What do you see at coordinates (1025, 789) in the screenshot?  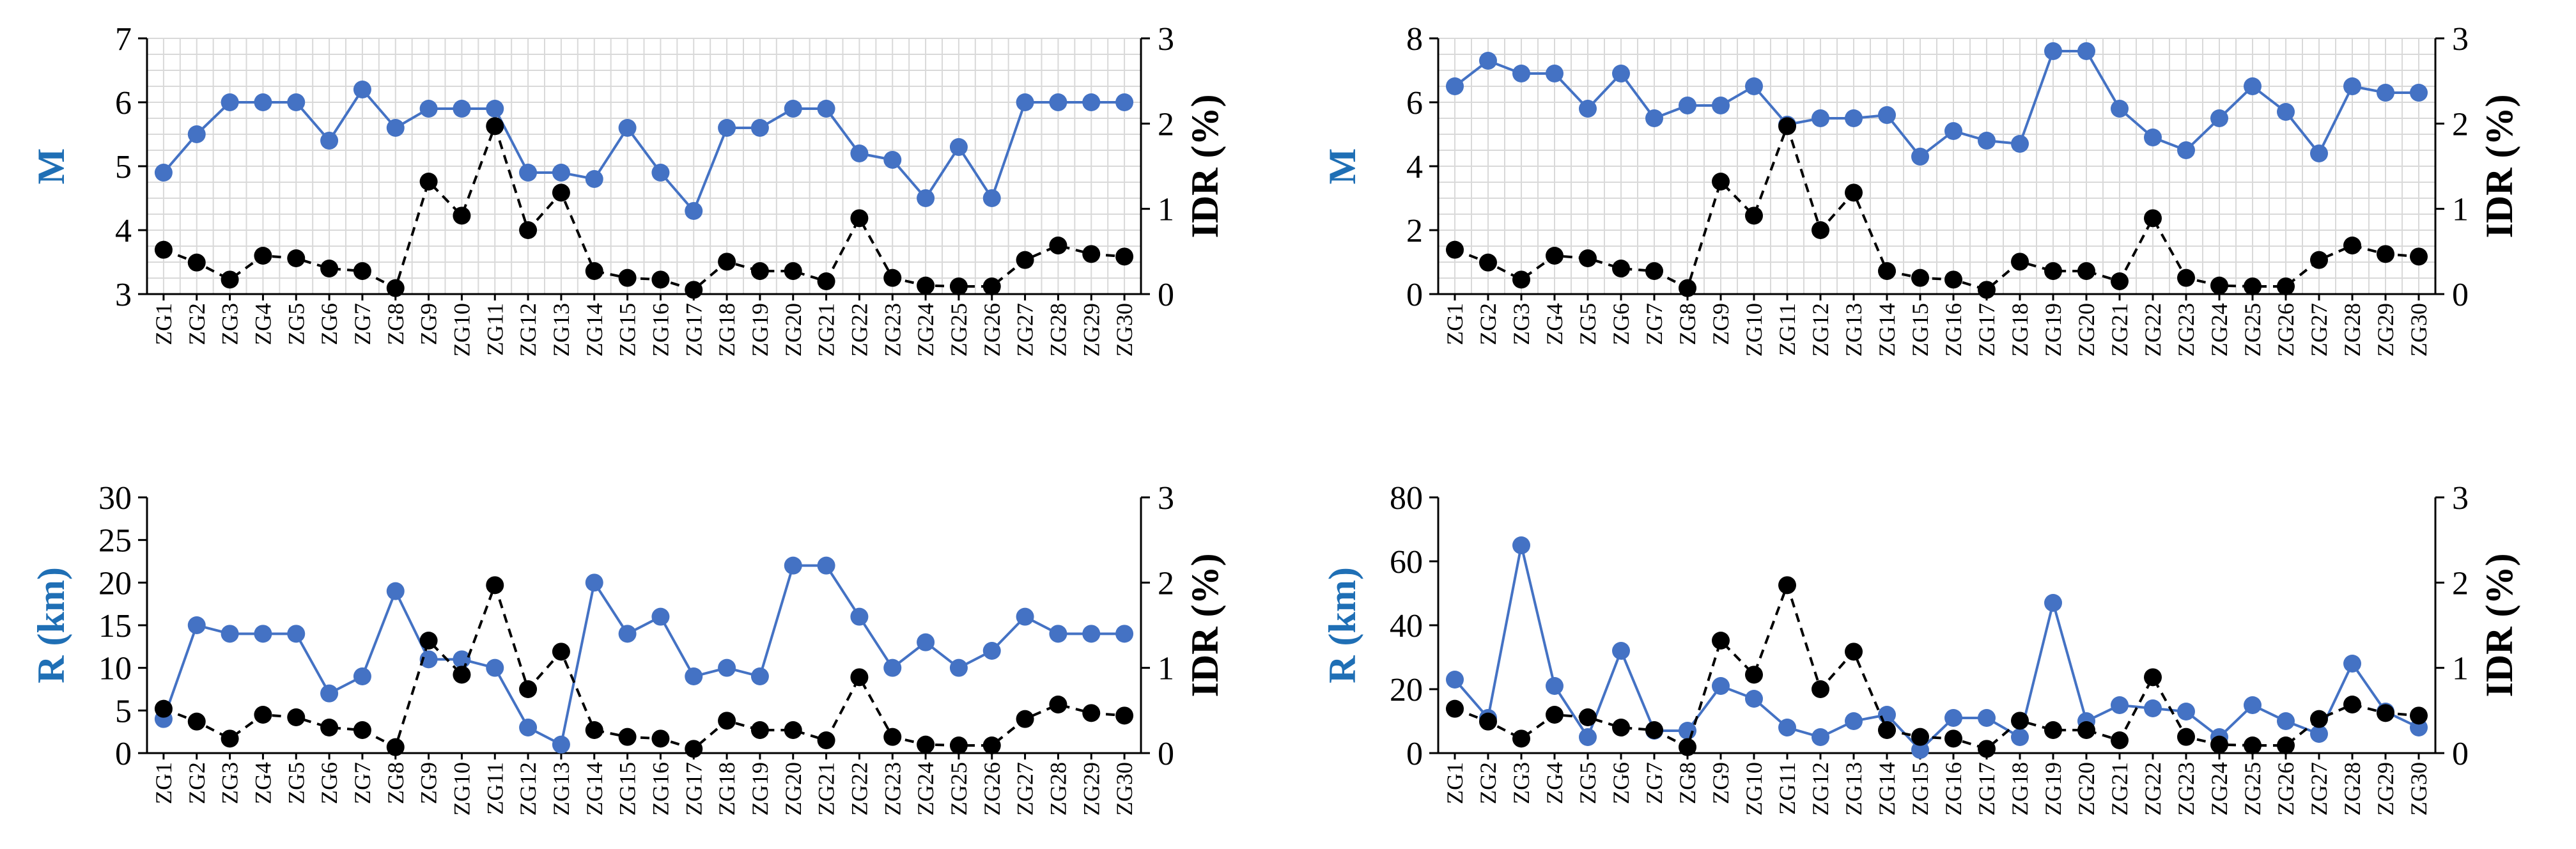 I see `x-tick-label: ZG27` at bounding box center [1025, 789].